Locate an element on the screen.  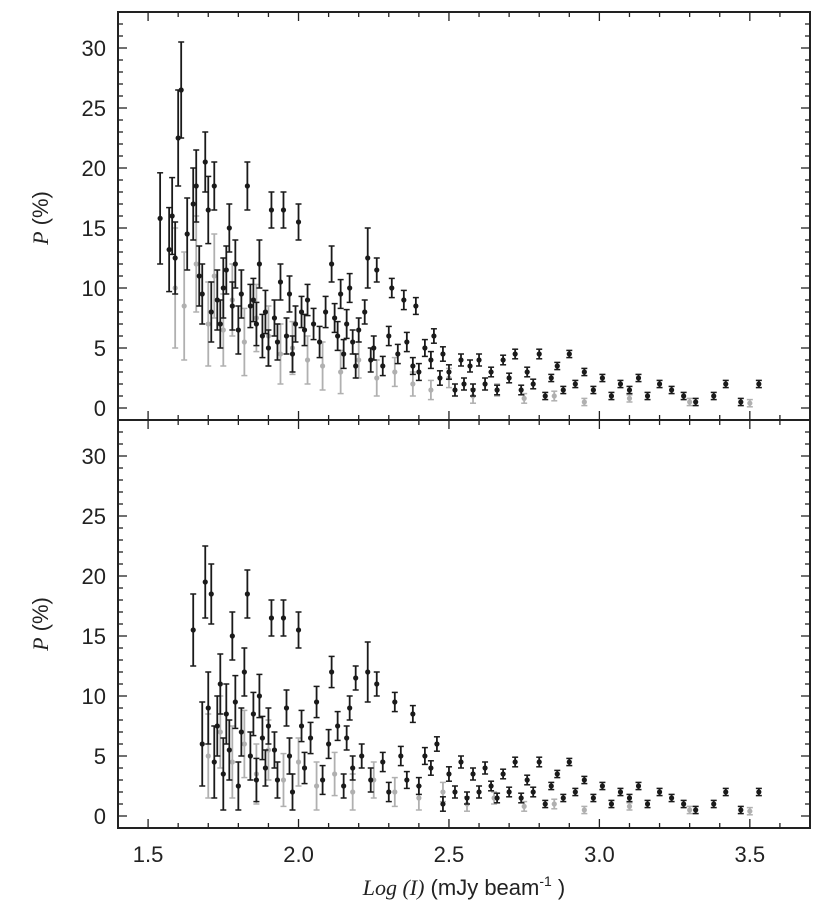
top-y-tick-label: 15 is located at coordinates (94, 228).